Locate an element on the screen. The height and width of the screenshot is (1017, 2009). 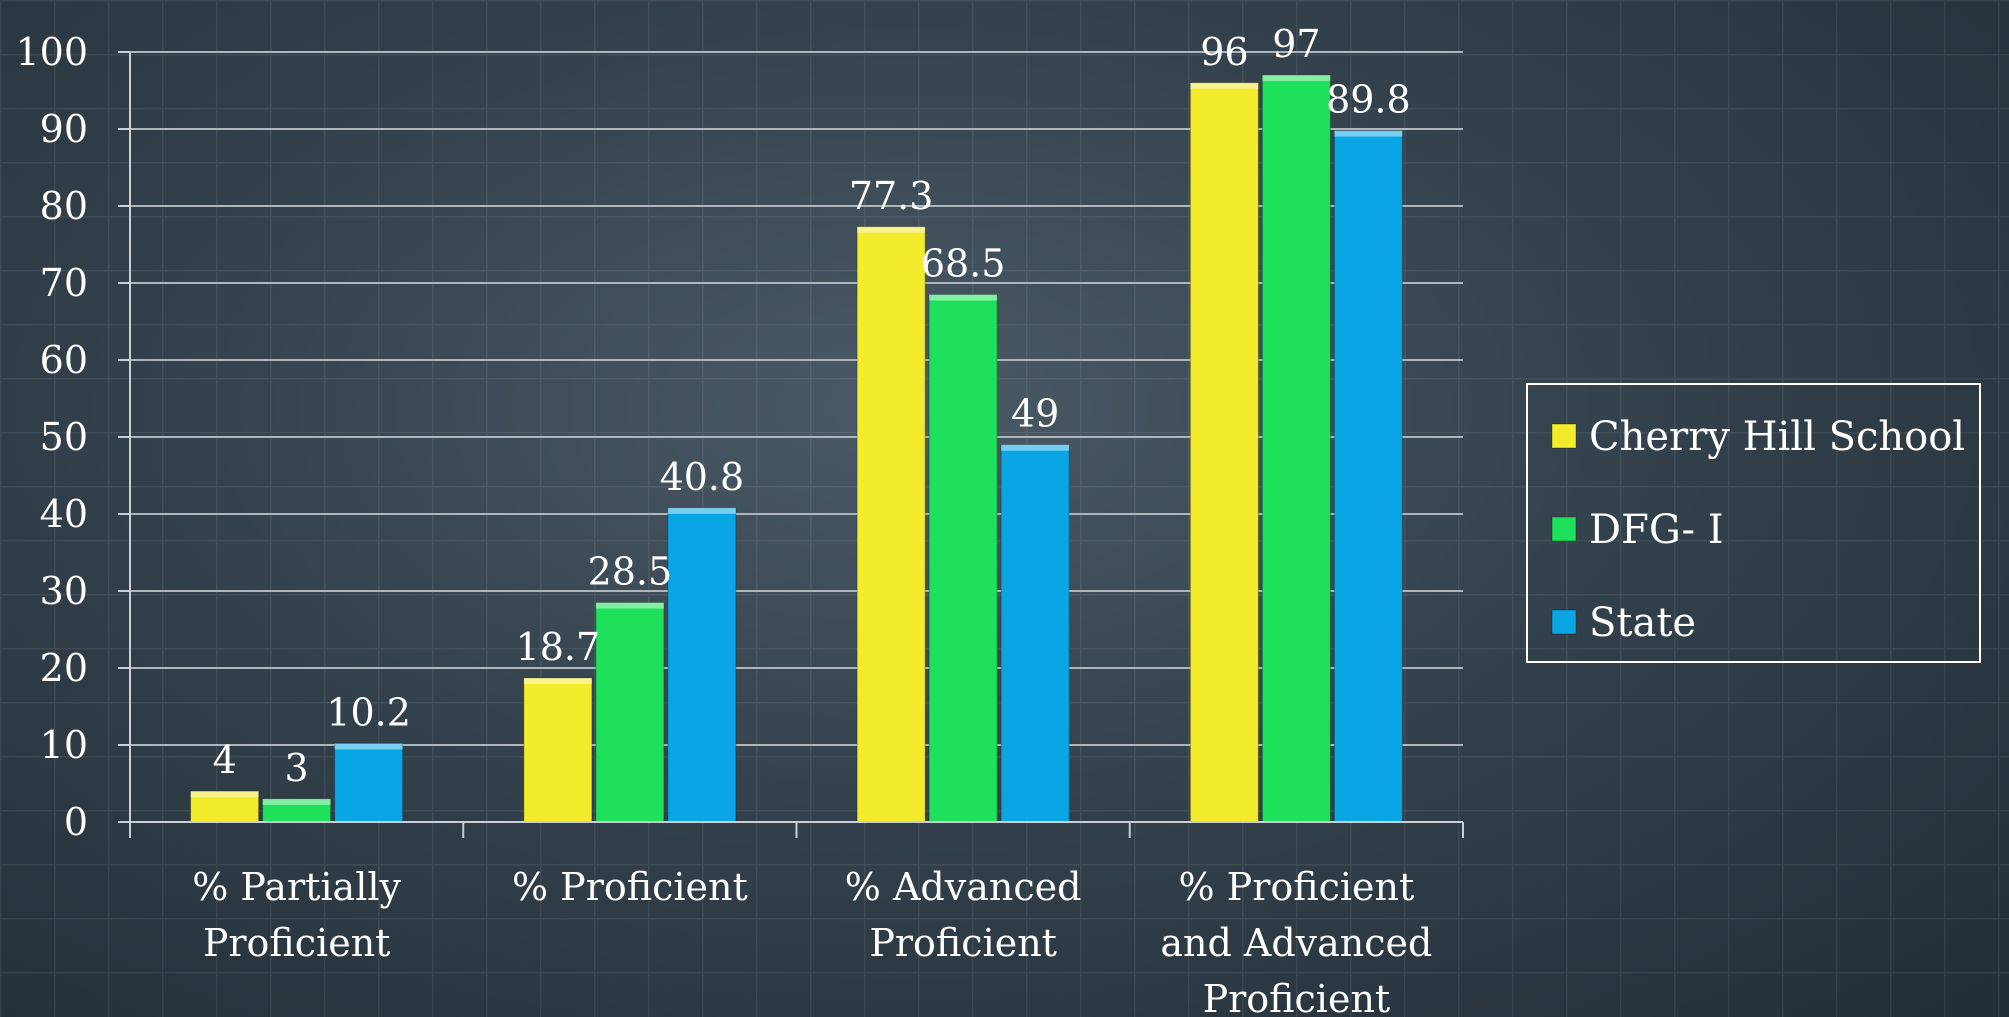
legend: Cherry Hill School DFG- I State is located at coordinates (1753, 523).